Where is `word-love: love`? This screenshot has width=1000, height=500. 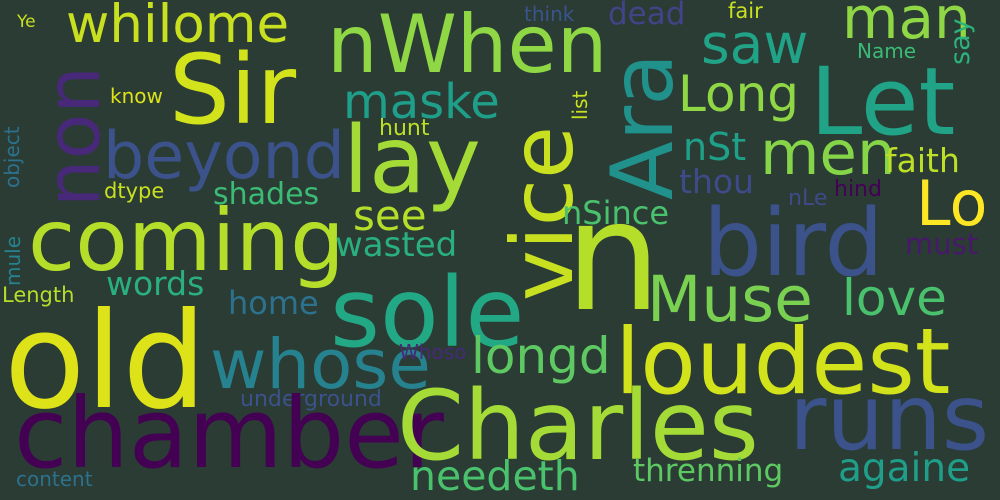 word-love: love is located at coordinates (894, 298).